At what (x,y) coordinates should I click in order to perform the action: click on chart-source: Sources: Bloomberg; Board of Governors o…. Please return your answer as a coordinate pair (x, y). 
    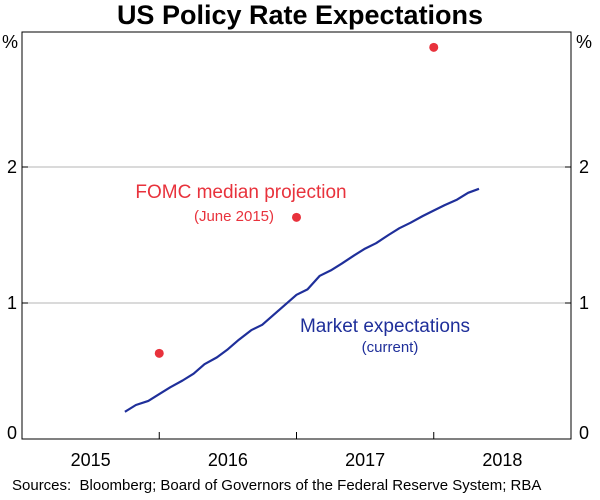
    Looking at the image, I should click on (277, 485).